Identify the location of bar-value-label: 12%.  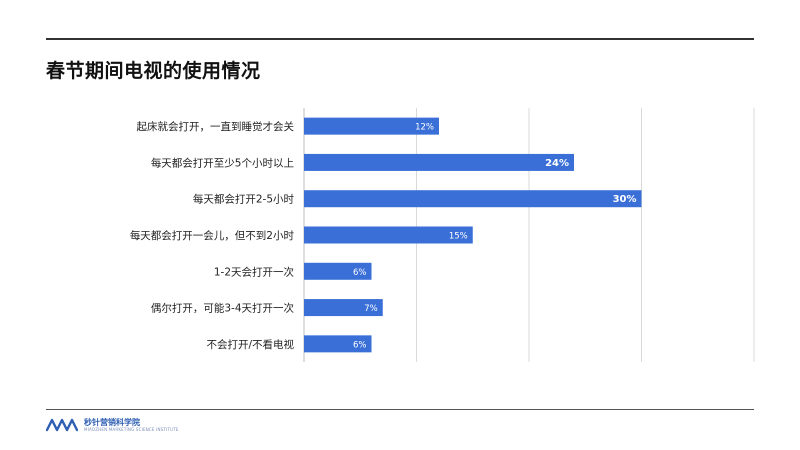
(424, 128).